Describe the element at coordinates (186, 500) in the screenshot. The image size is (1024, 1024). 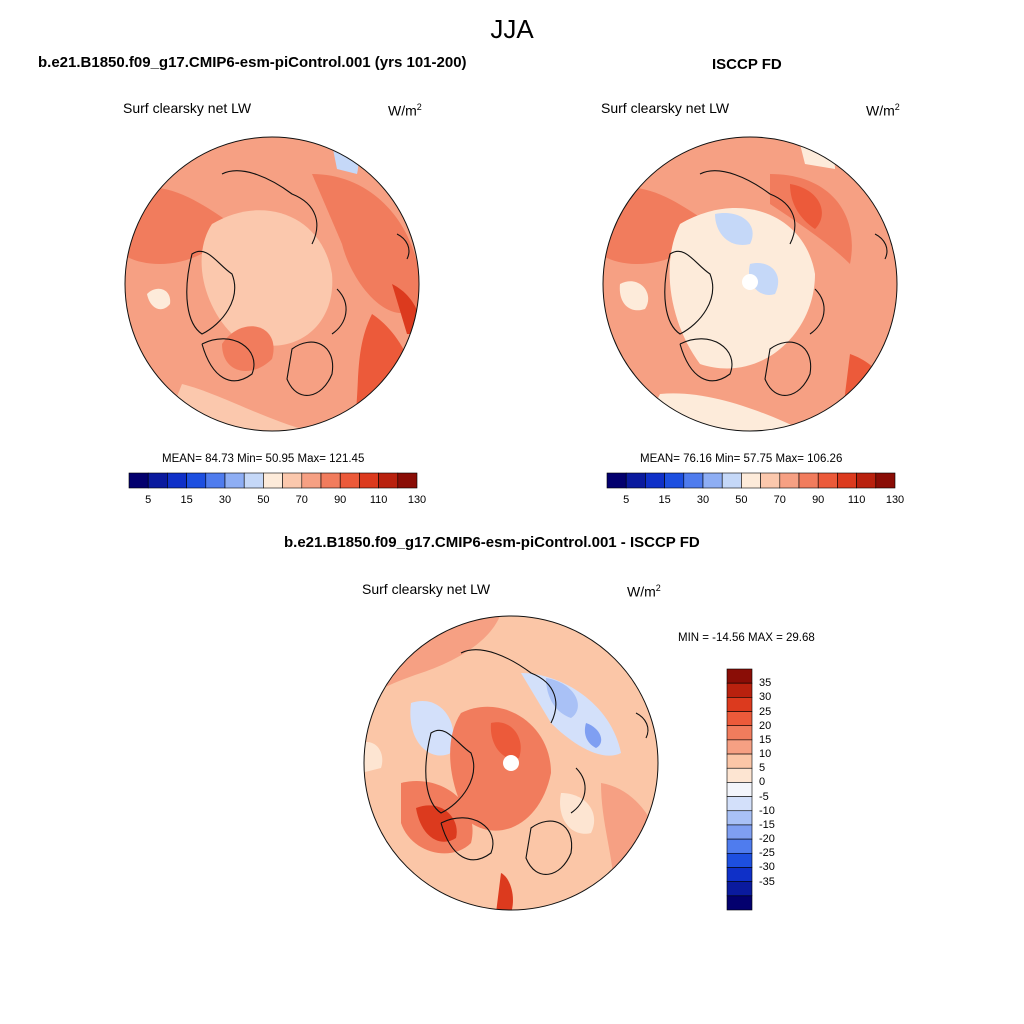
I see `model-colorbar-tick-label: 15` at that location.